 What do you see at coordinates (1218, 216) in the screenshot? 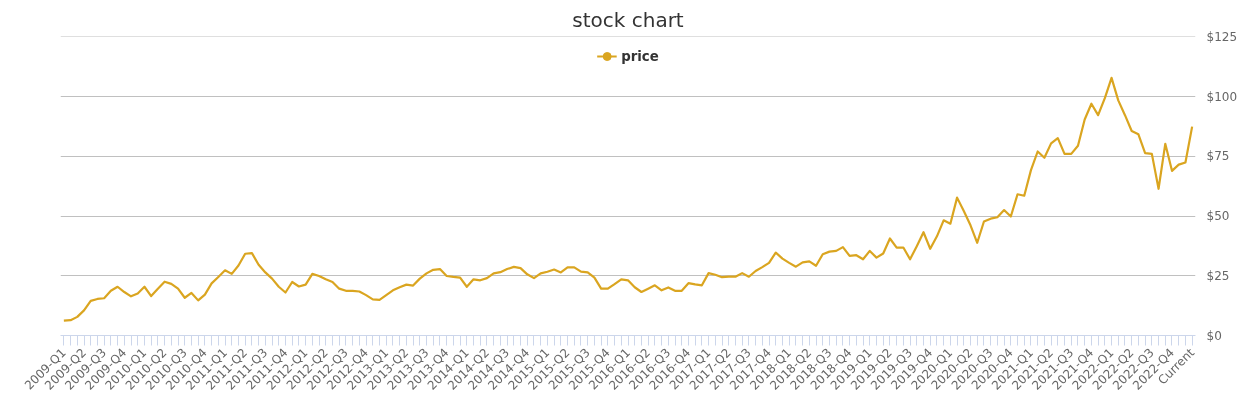
I see `y-tick-label: $50` at bounding box center [1218, 216].